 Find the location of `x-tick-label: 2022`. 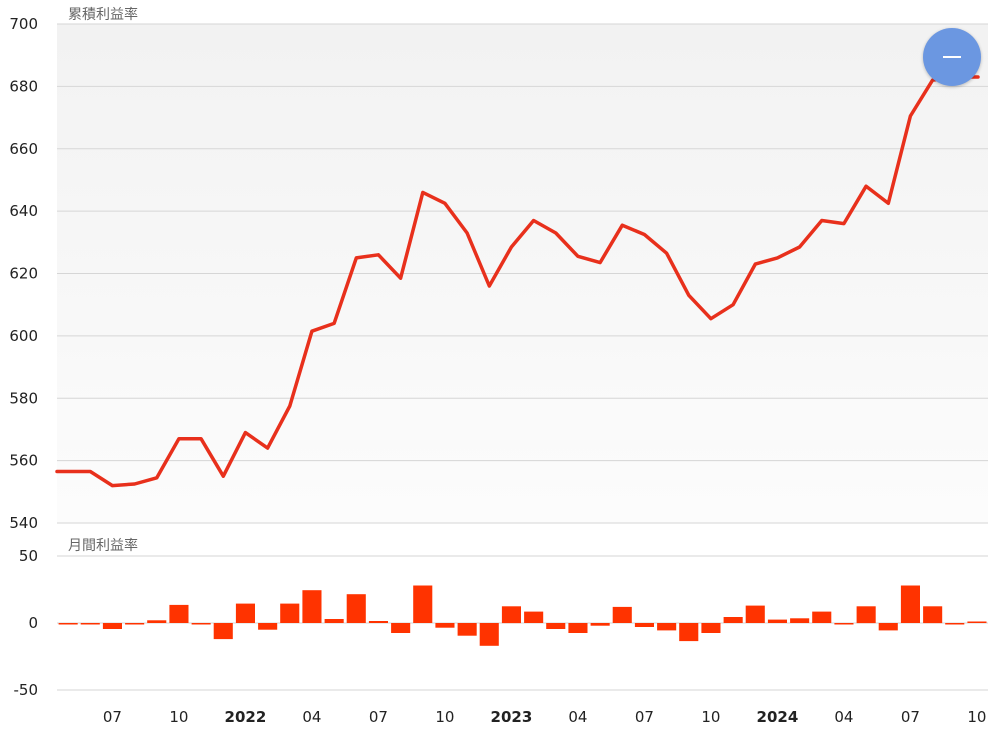

x-tick-label: 2022 is located at coordinates (246, 717).